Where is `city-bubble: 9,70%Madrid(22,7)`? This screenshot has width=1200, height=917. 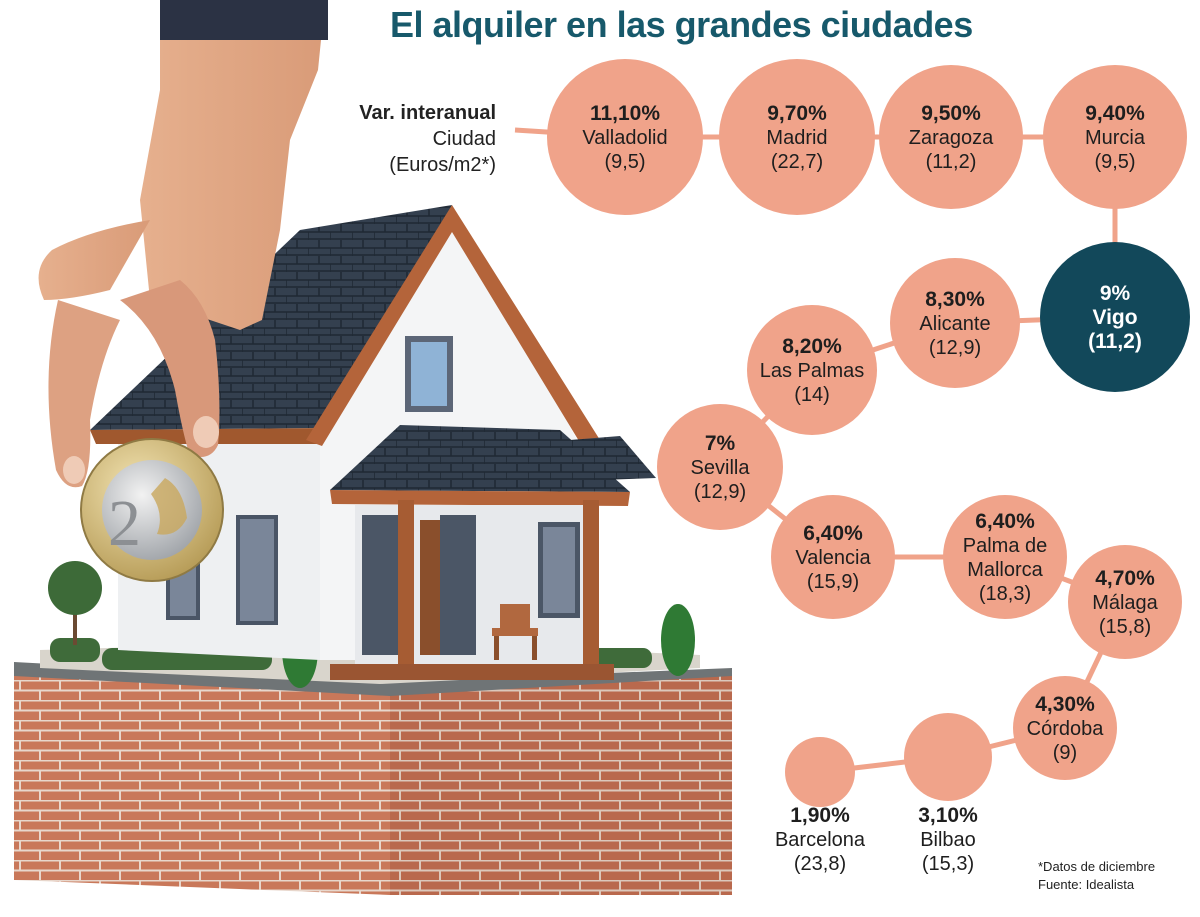
city-bubble: 9,70%Madrid(22,7) is located at coordinates (797, 137).